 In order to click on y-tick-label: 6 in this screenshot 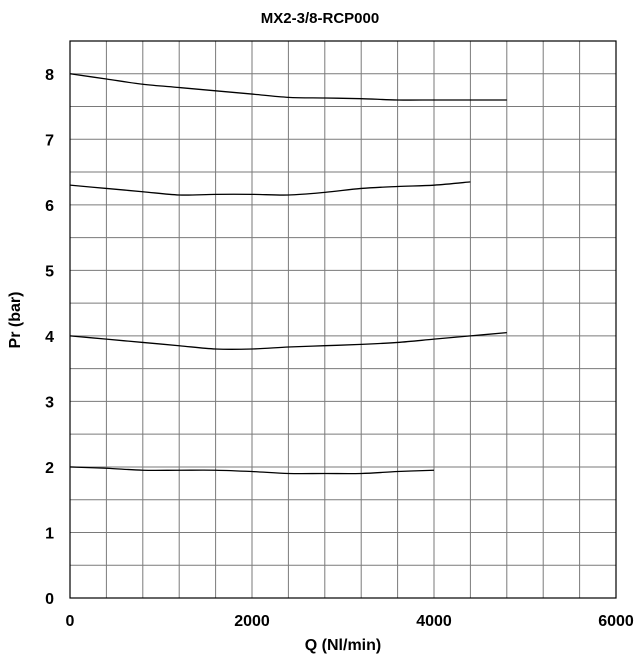, I will do `click(49, 206)`.